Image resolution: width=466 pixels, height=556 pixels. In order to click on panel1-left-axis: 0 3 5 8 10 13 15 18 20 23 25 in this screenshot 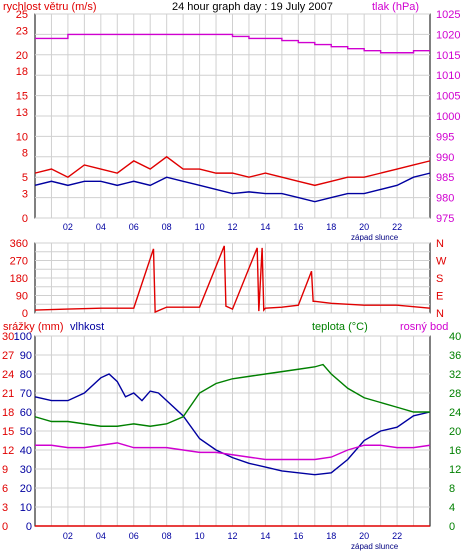, I will do `click(22, 117)`.